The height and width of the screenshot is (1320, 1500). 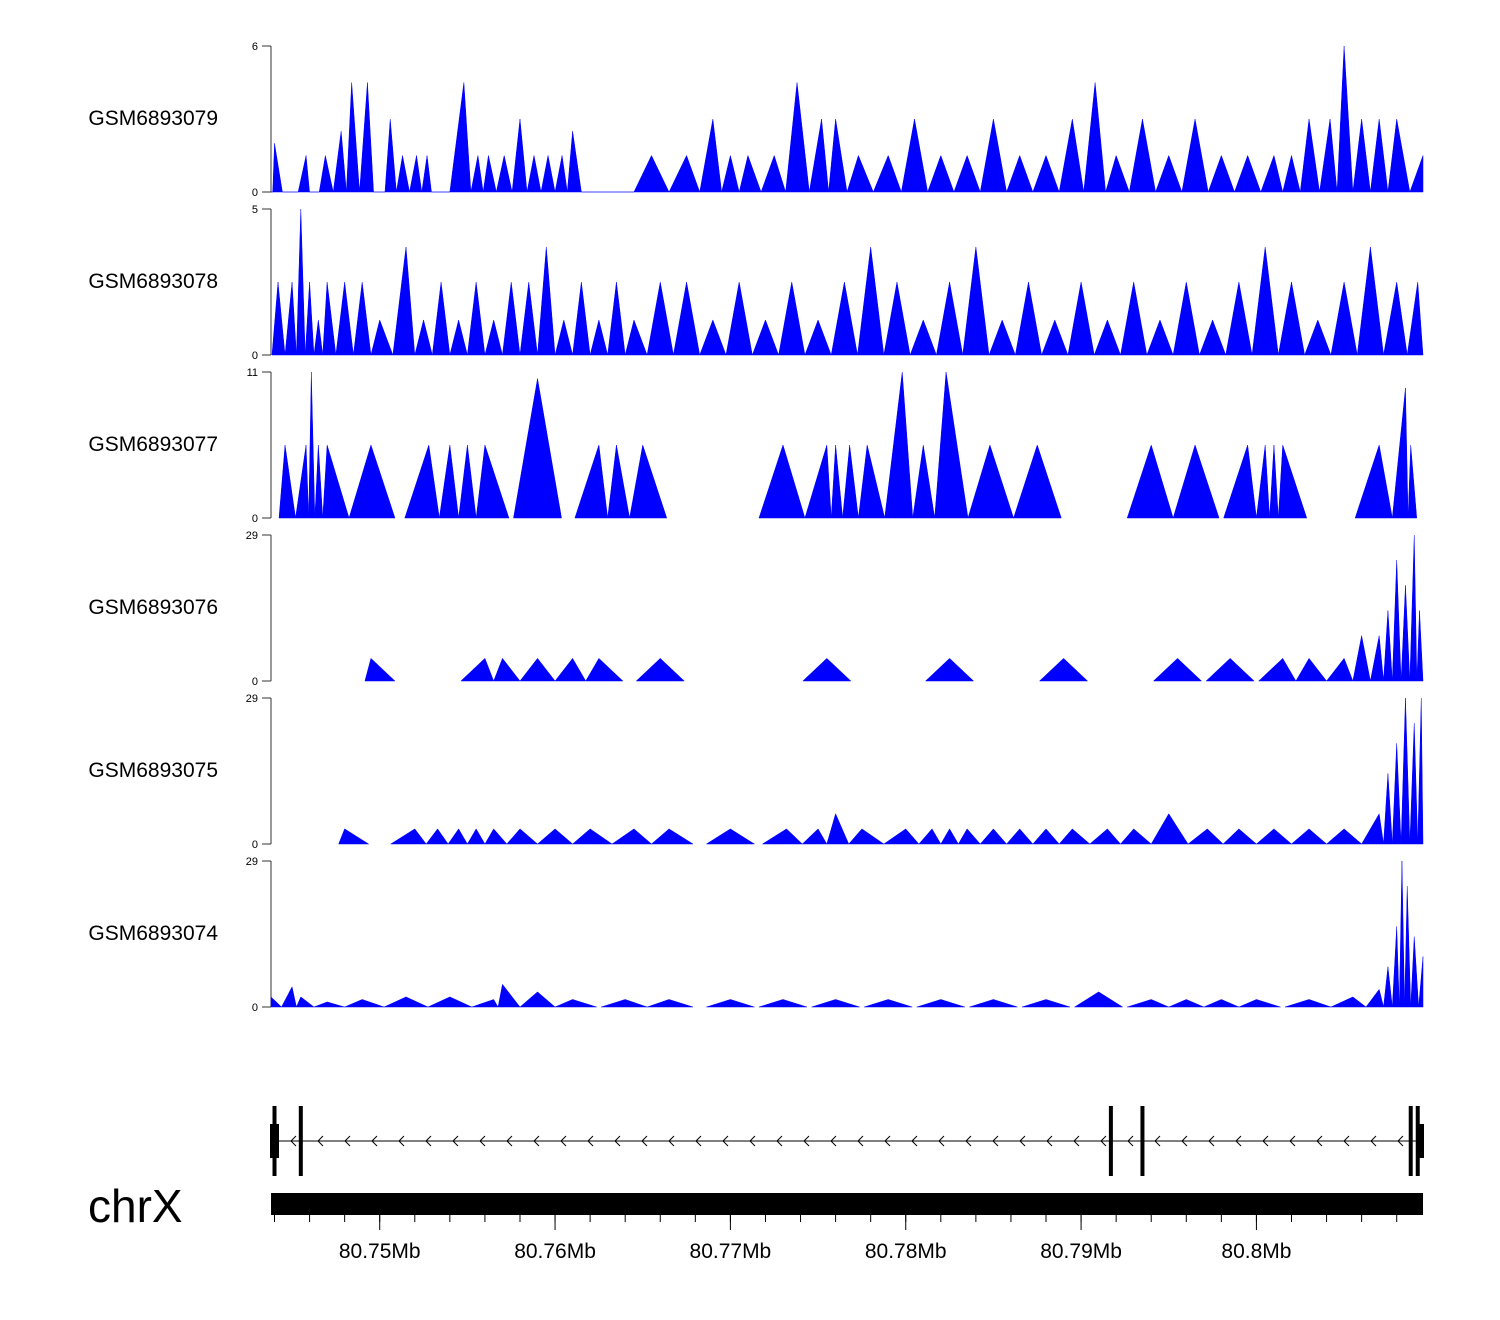 I want to click on y-tick-label-max: 29, so click(x=252, y=862).